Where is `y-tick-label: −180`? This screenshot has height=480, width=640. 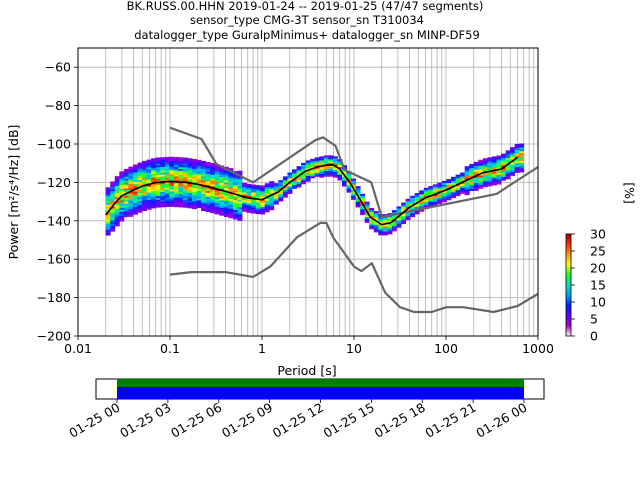 y-tick-label: −180 is located at coordinates (54, 297).